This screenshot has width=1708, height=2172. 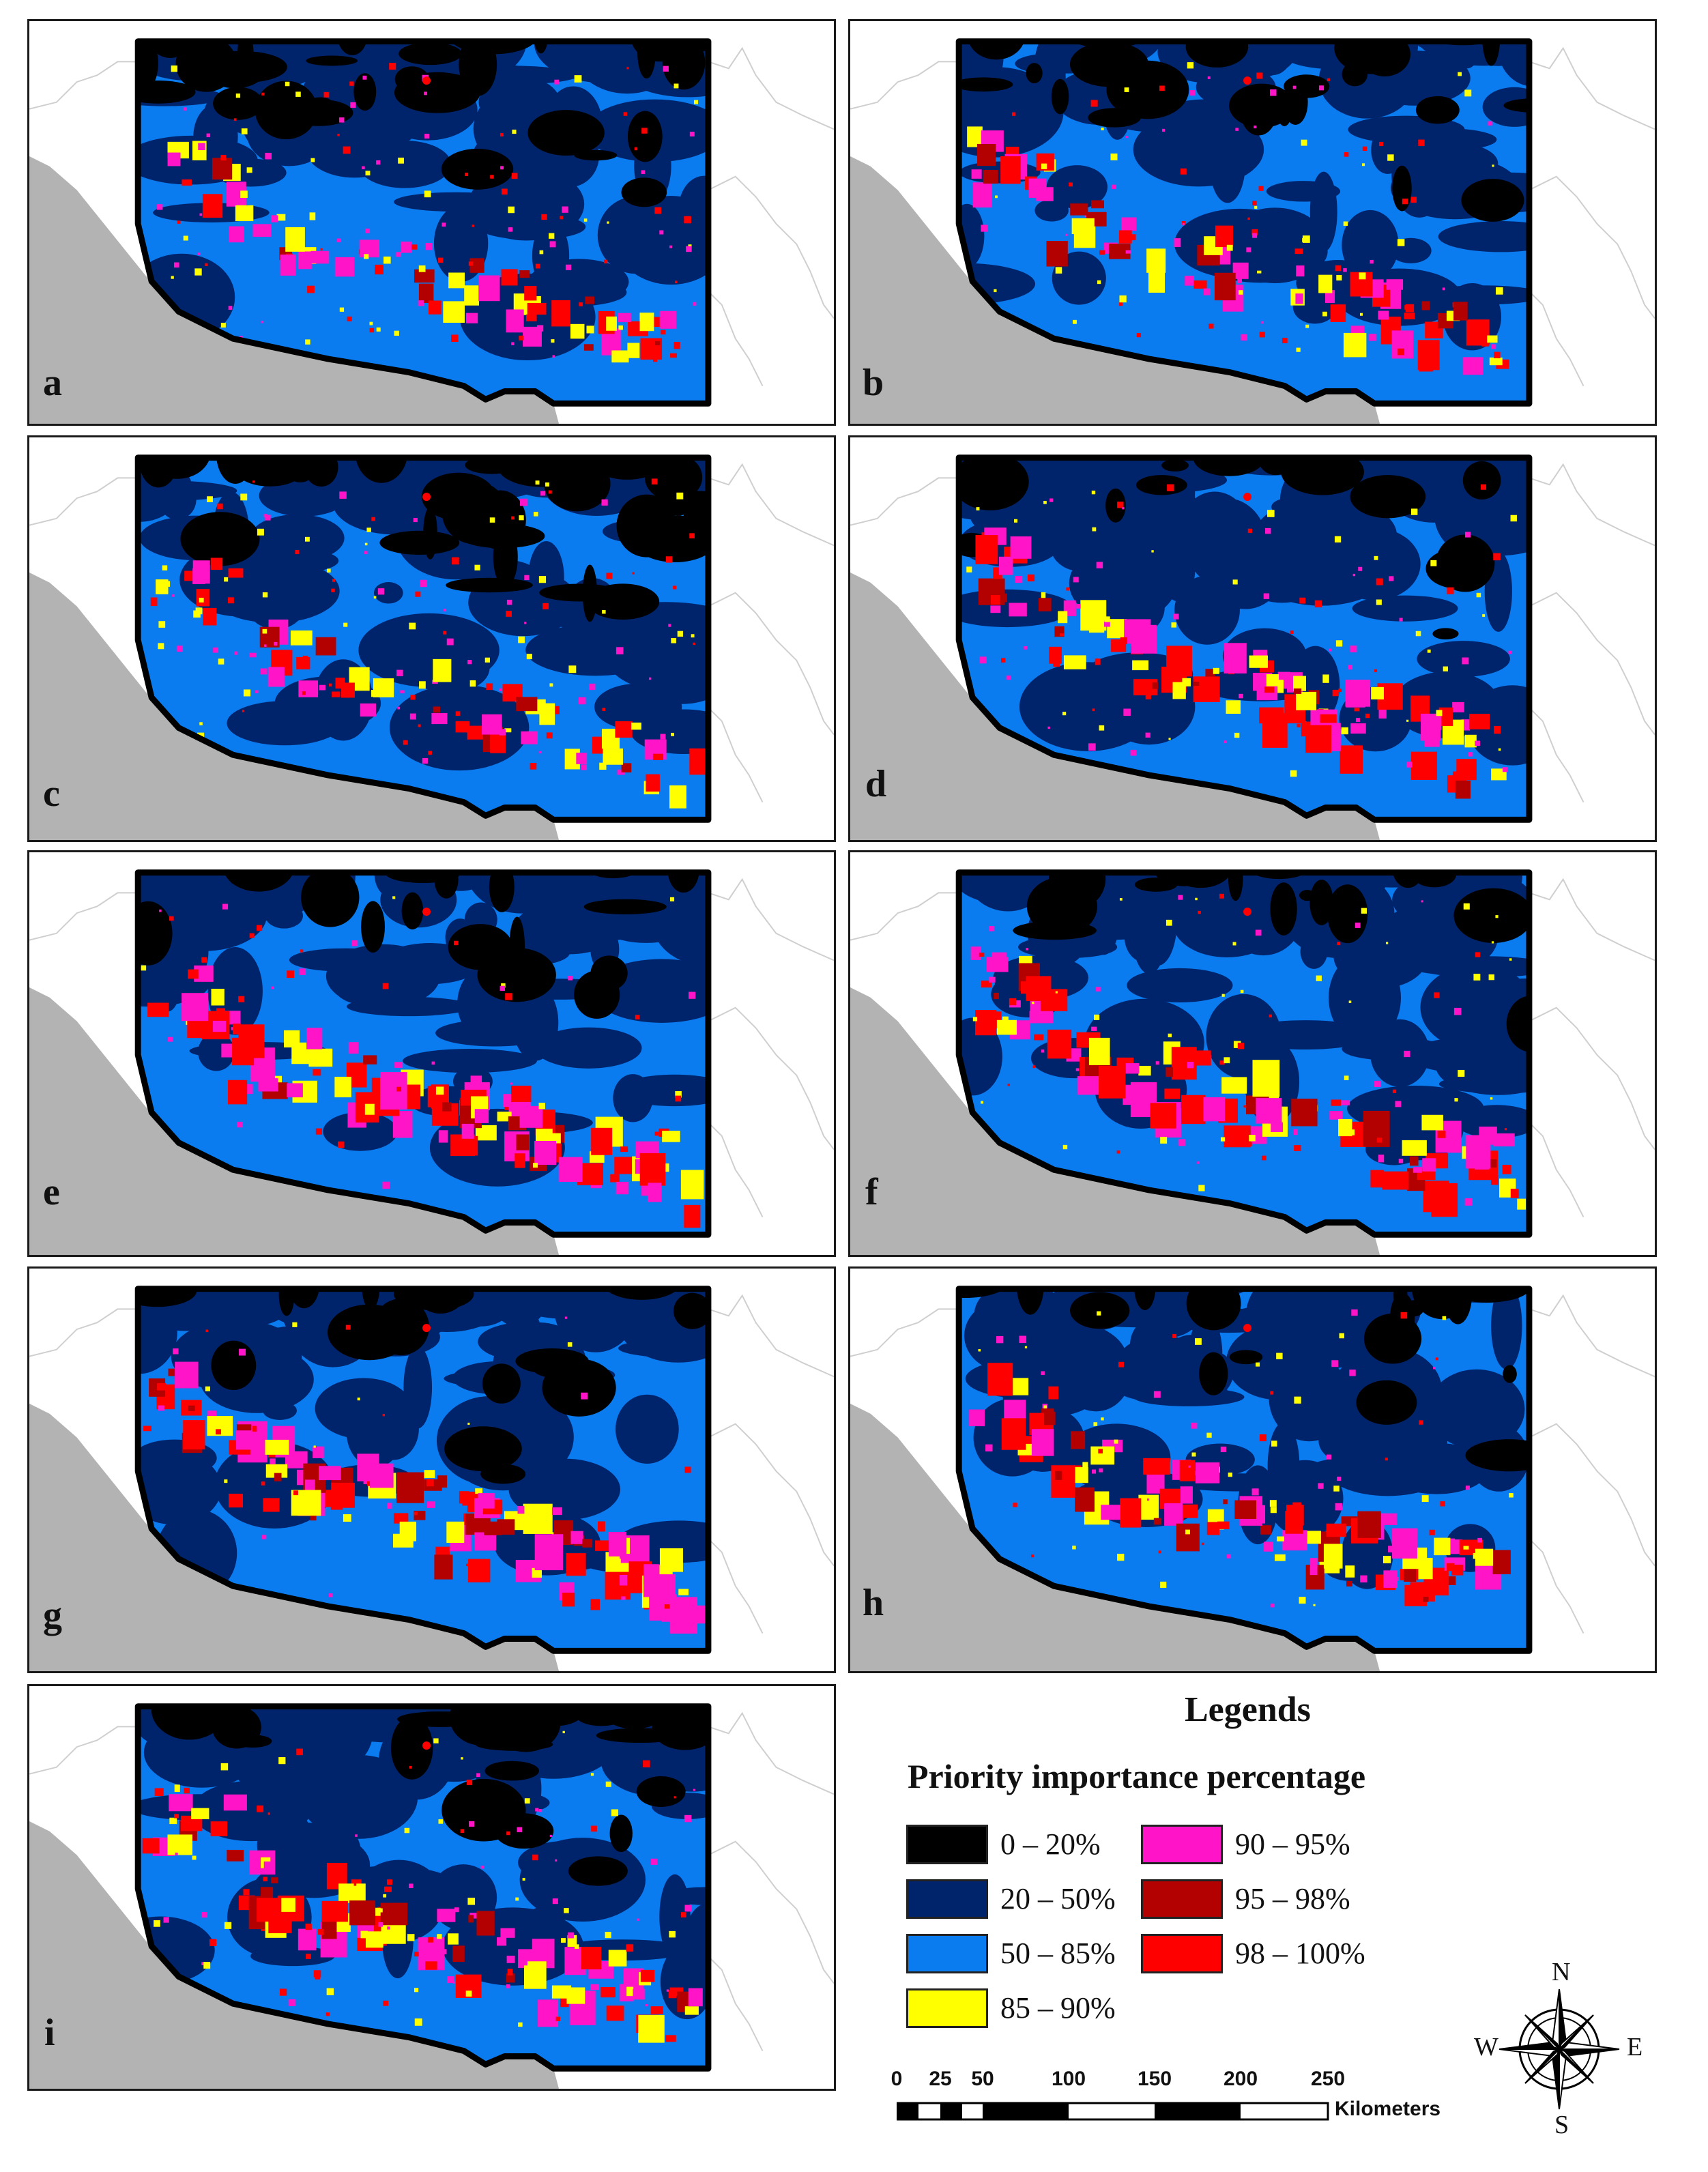 I want to click on legend-label-95-98: 95 – 98%, so click(x=1292, y=1898).